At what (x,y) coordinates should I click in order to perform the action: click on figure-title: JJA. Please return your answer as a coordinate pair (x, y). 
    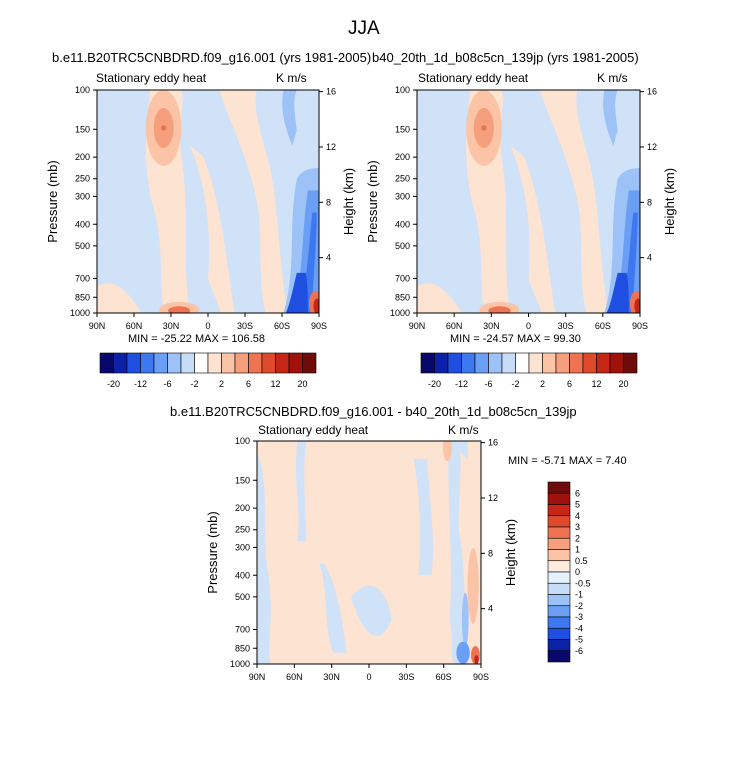
    Looking at the image, I should click on (364, 28).